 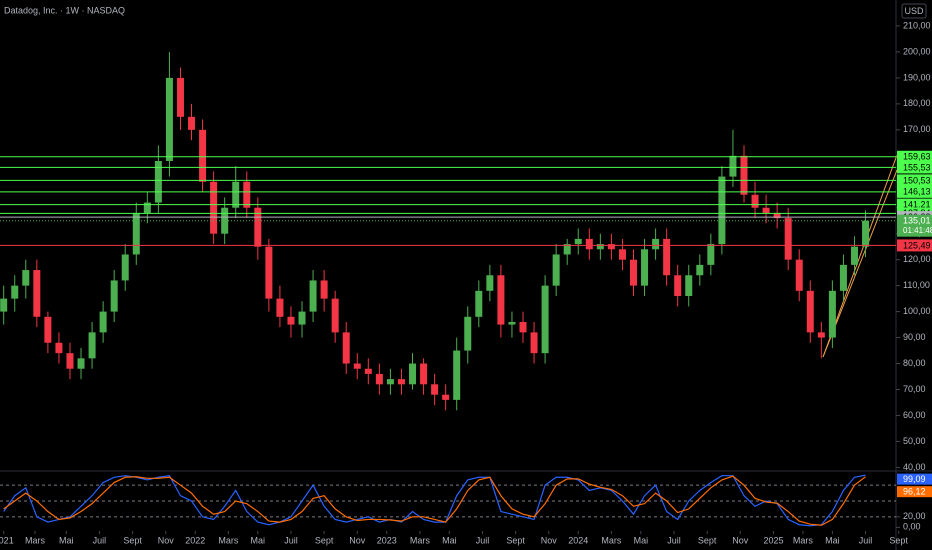 I want to click on oscillator-line, so click(x=434, y=500).